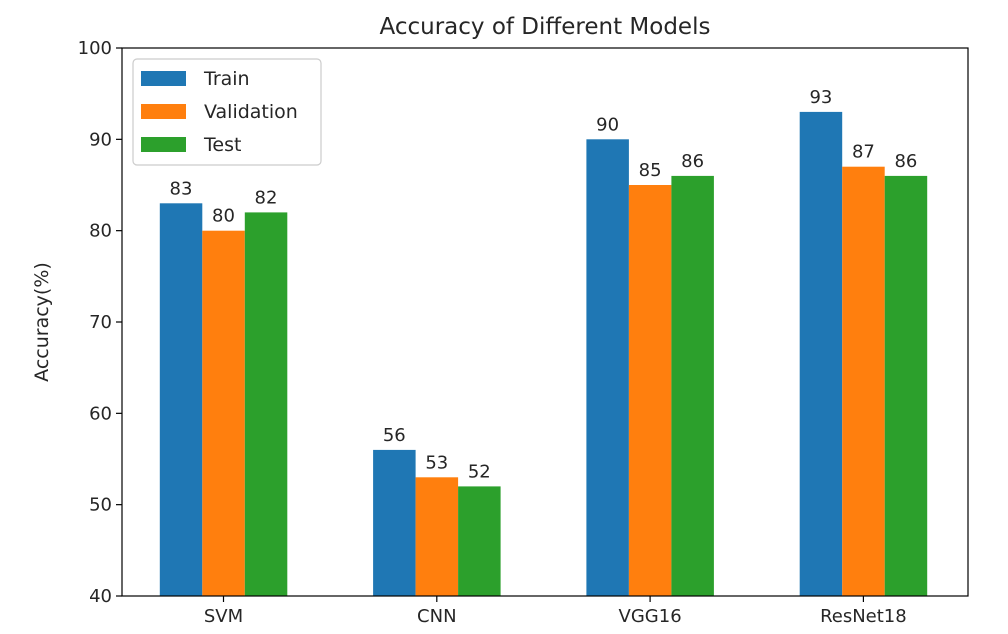 Image resolution: width=1008 pixels, height=634 pixels. Describe the element at coordinates (650, 616) in the screenshot. I see `x-tick-label: VGG16` at that location.